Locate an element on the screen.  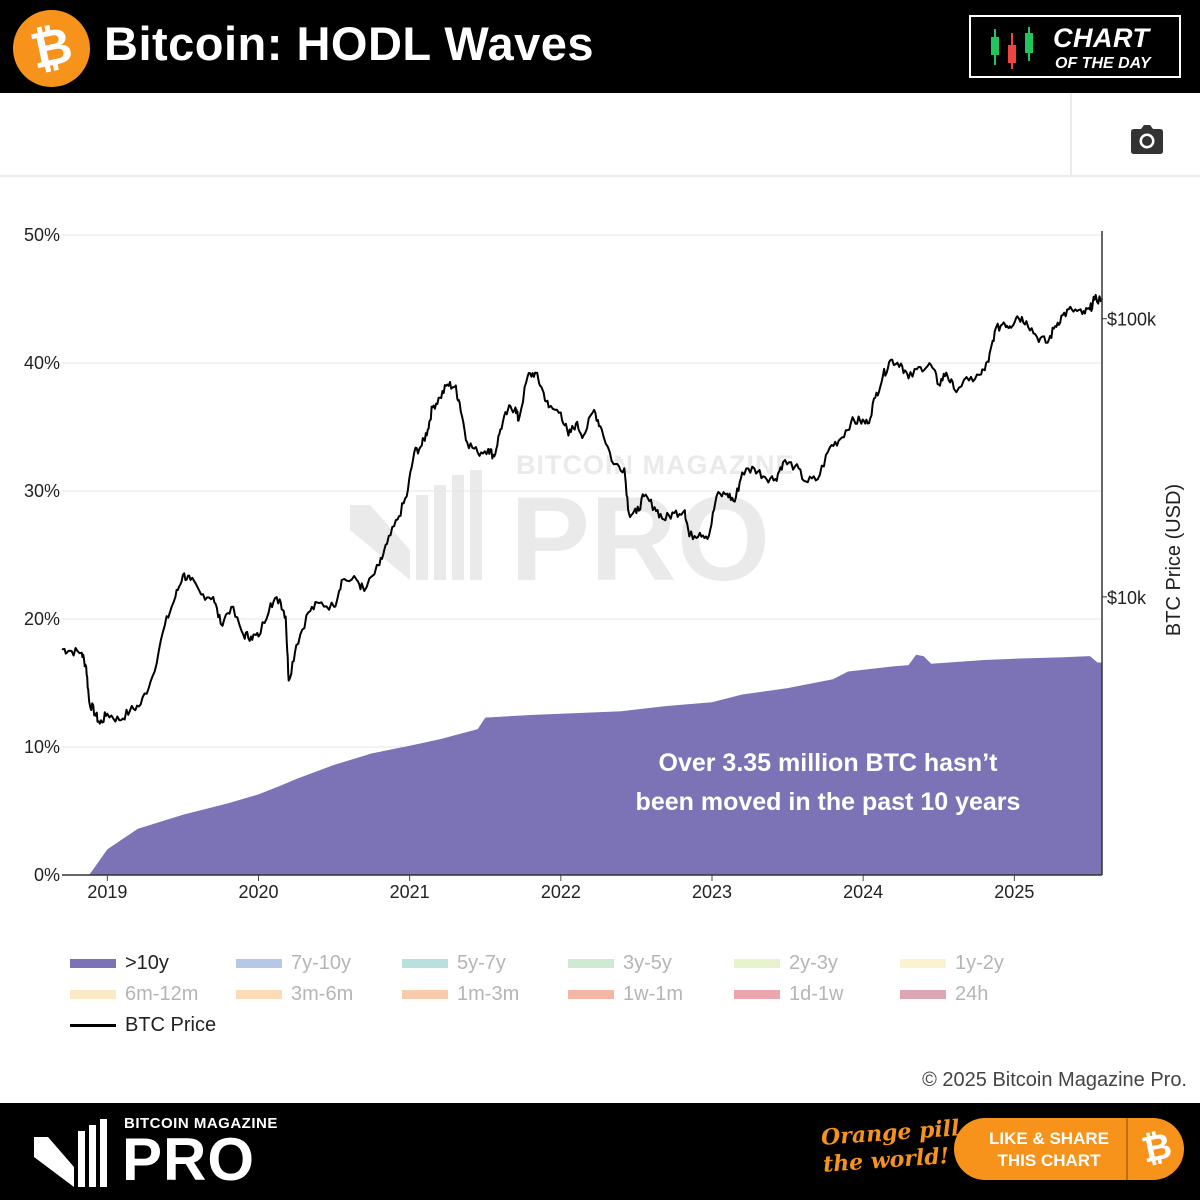
badge-line2: OF THE DAY is located at coordinates (1103, 63).